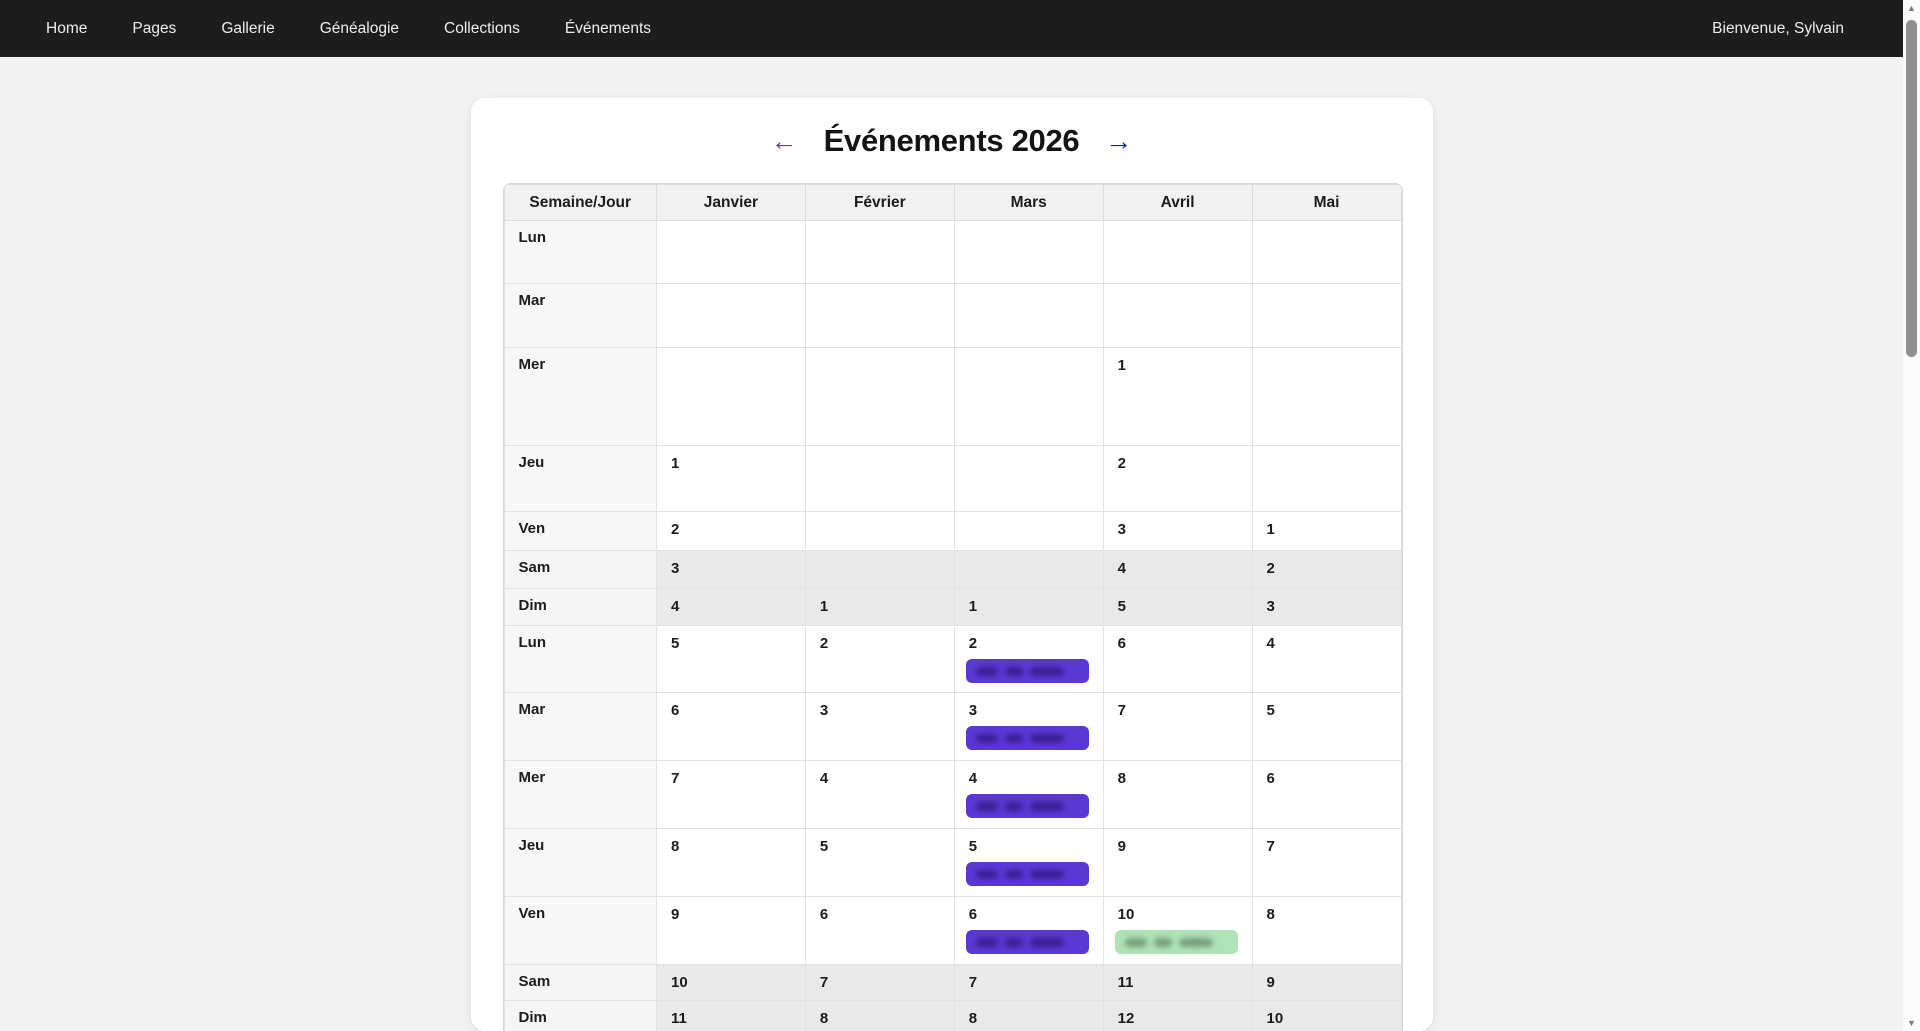  Describe the element at coordinates (1911, 188) in the screenshot. I see `scrollbar-thumb` at that location.